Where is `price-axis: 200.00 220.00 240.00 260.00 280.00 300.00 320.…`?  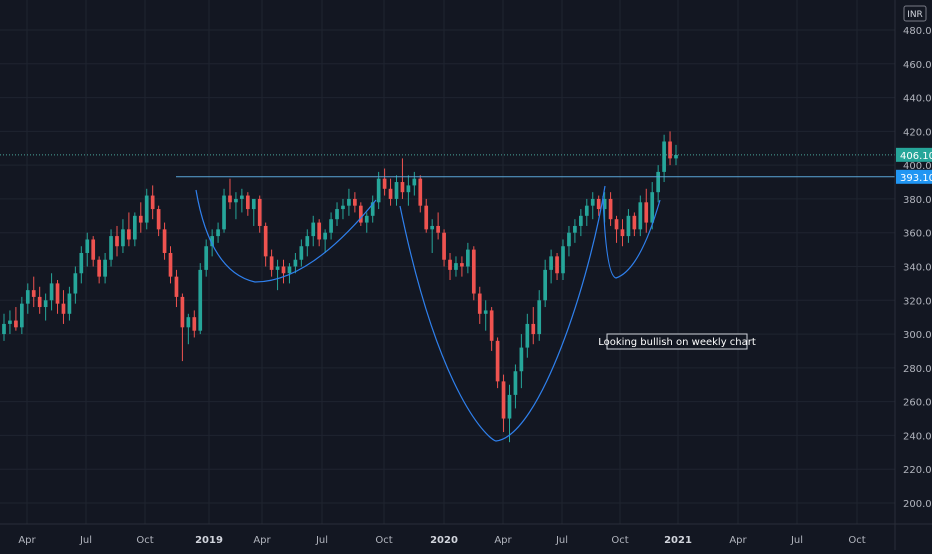 price-axis: 200.00 220.00 240.00 260.00 280.00 300.00 320.… is located at coordinates (913, 275).